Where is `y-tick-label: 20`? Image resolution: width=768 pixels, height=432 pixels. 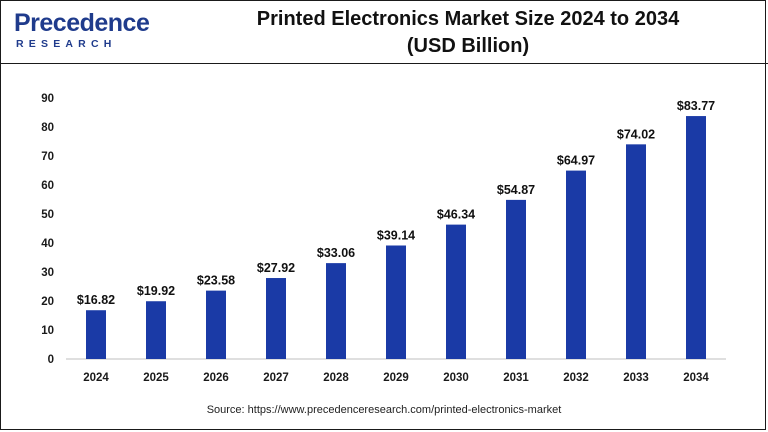
y-tick-label: 20 is located at coordinates (47, 302).